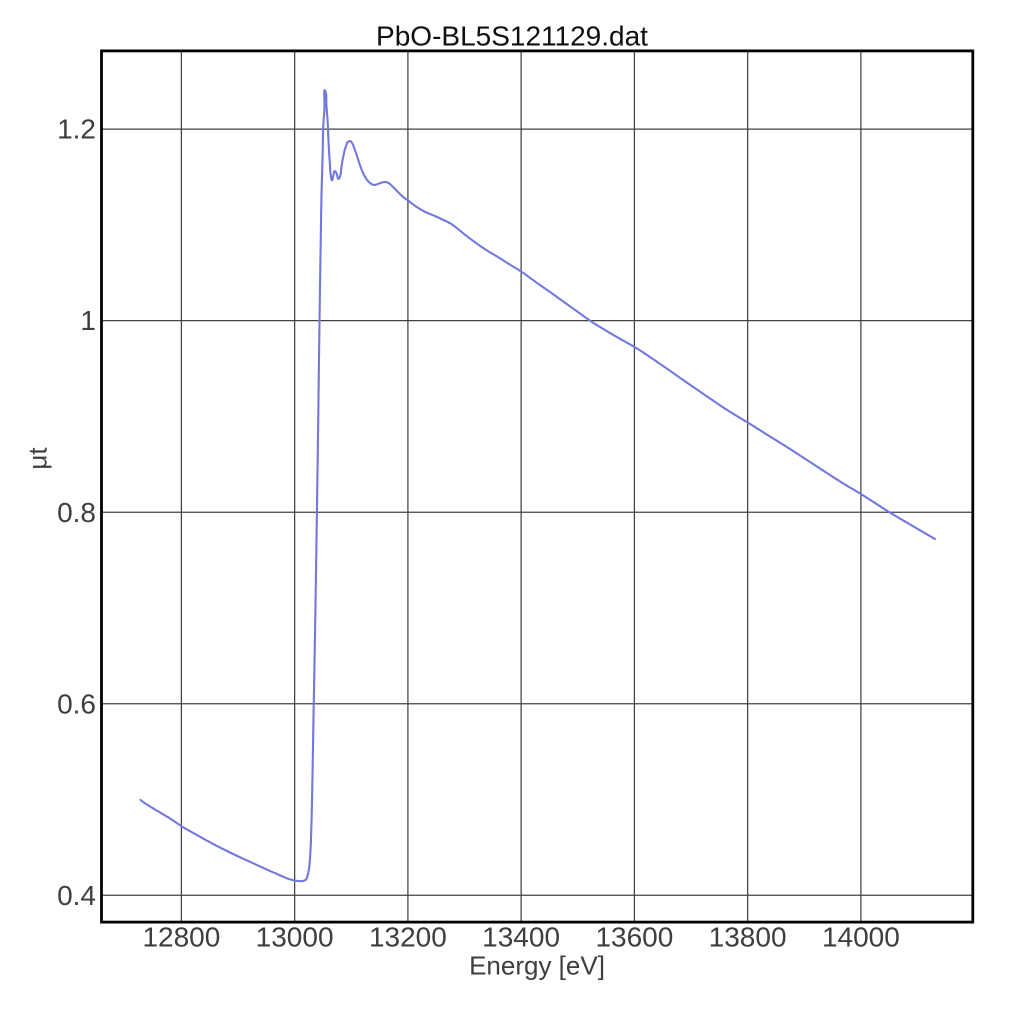 The height and width of the screenshot is (1029, 1024). Describe the element at coordinates (748, 936) in the screenshot. I see `svg-text: 13800` at that location.